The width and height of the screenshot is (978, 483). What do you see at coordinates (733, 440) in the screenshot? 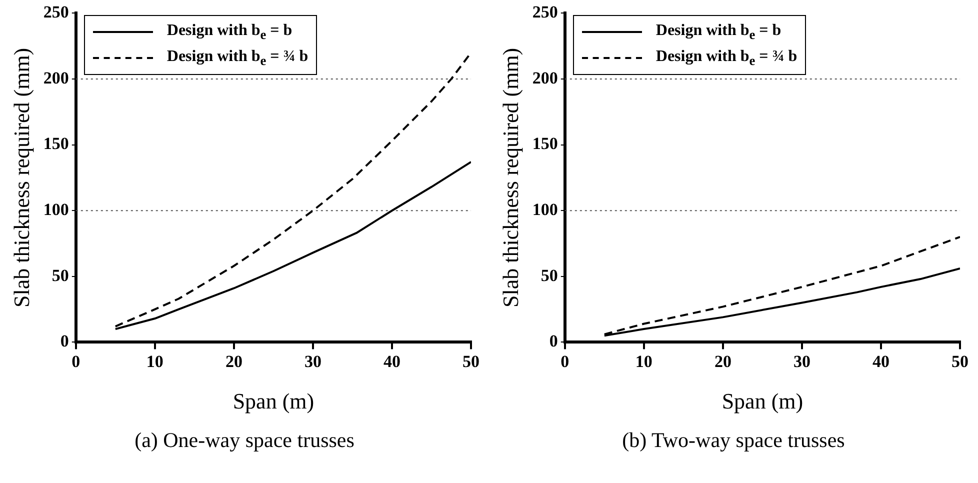
I see `text: (b) Two-way space trusses` at bounding box center [733, 440].